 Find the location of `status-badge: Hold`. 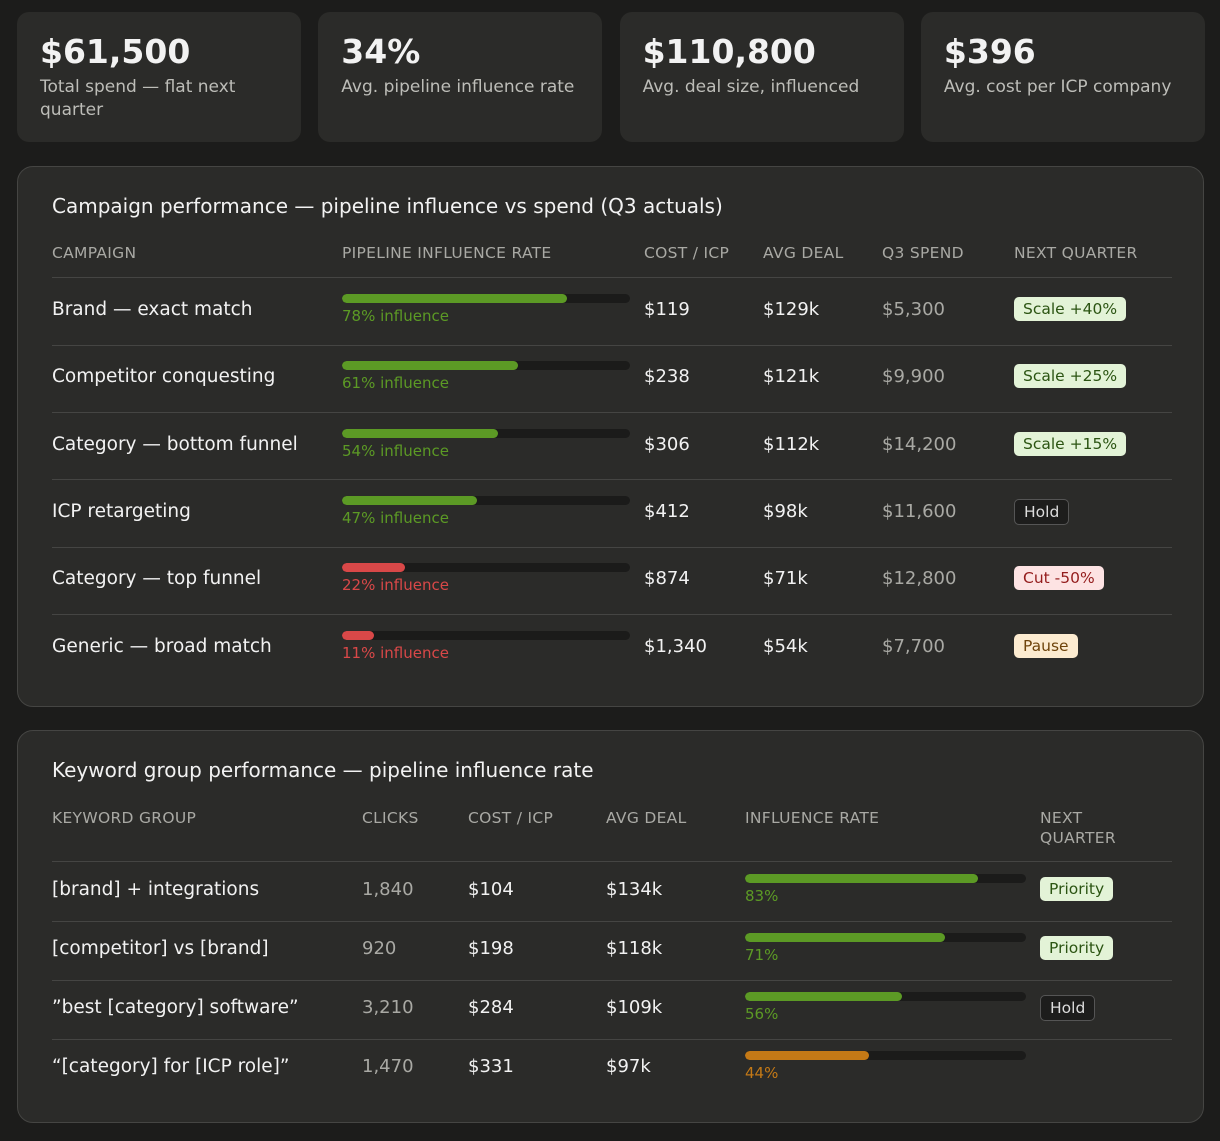

status-badge: Hold is located at coordinates (1042, 511).